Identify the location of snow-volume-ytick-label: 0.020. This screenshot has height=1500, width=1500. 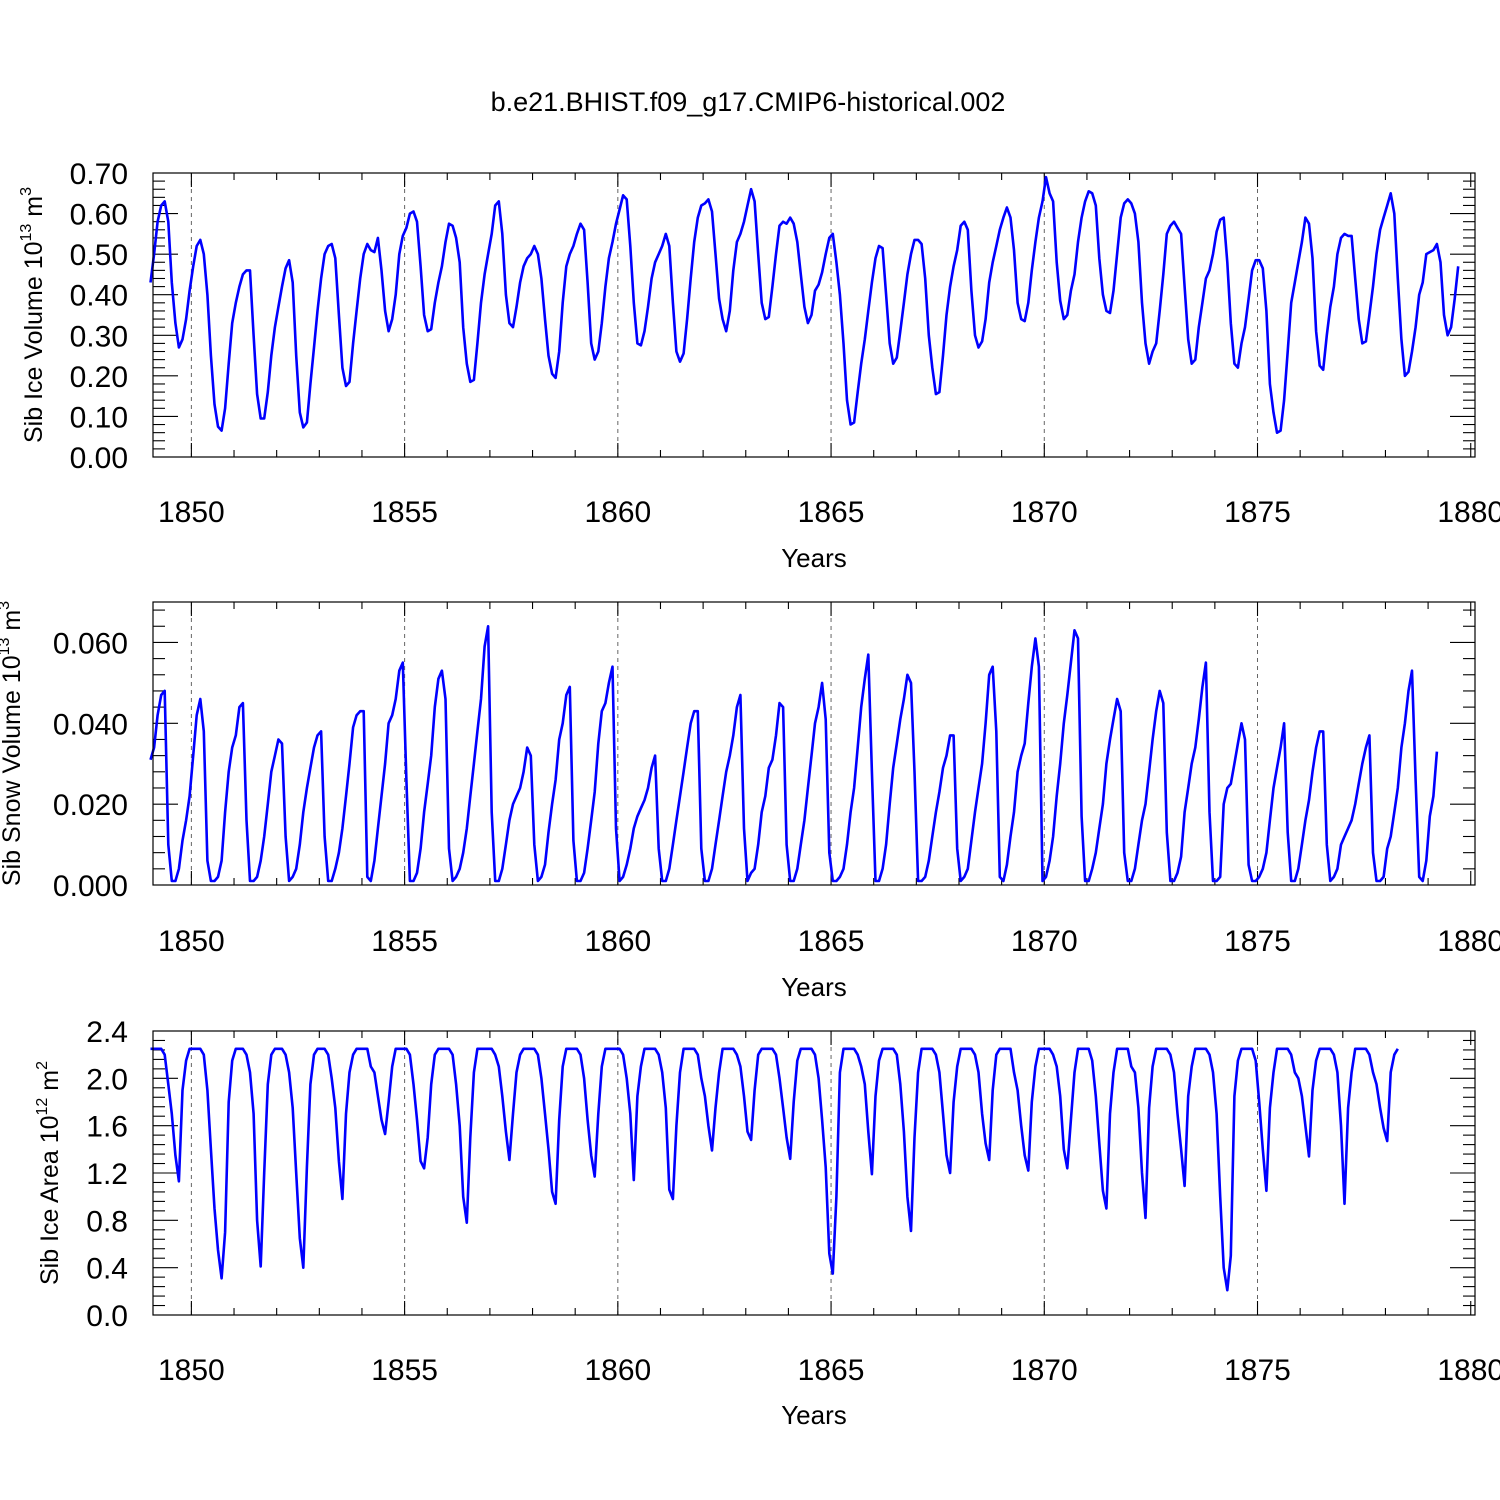
(90, 805).